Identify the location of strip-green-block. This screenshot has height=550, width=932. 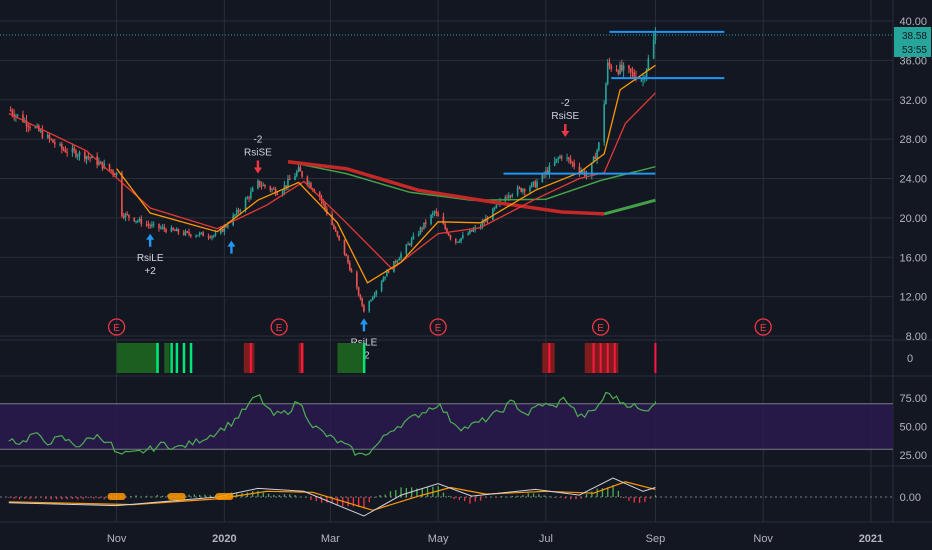
(137, 358).